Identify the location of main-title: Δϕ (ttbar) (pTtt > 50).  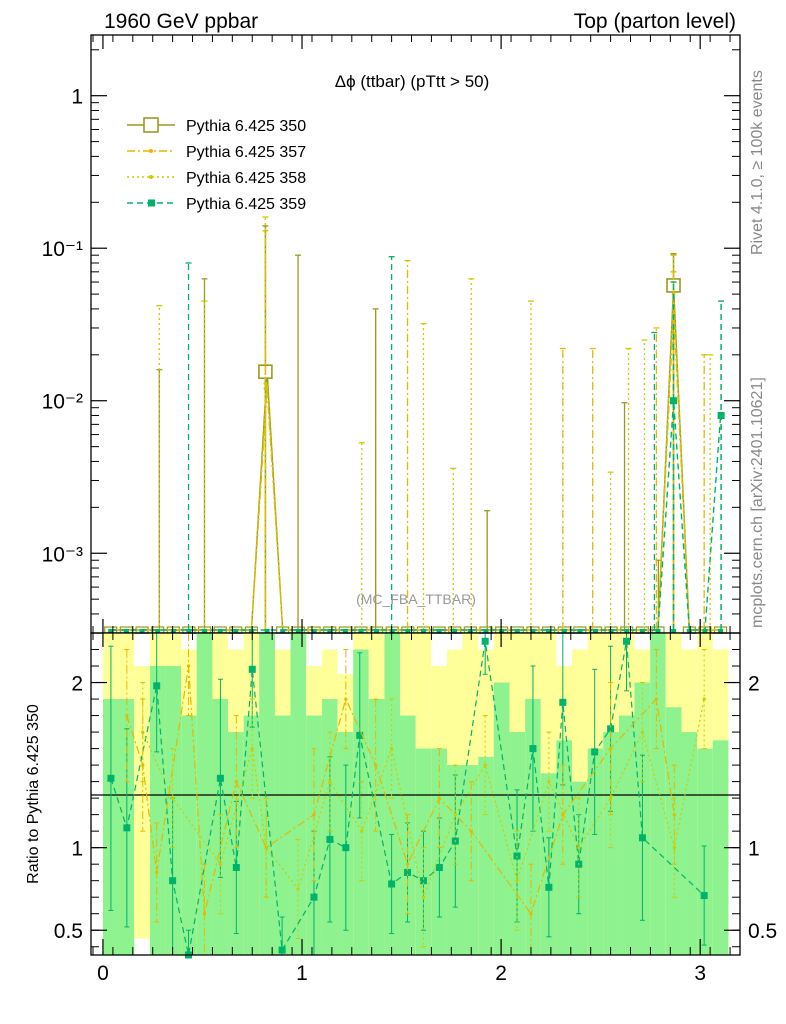
(412, 81).